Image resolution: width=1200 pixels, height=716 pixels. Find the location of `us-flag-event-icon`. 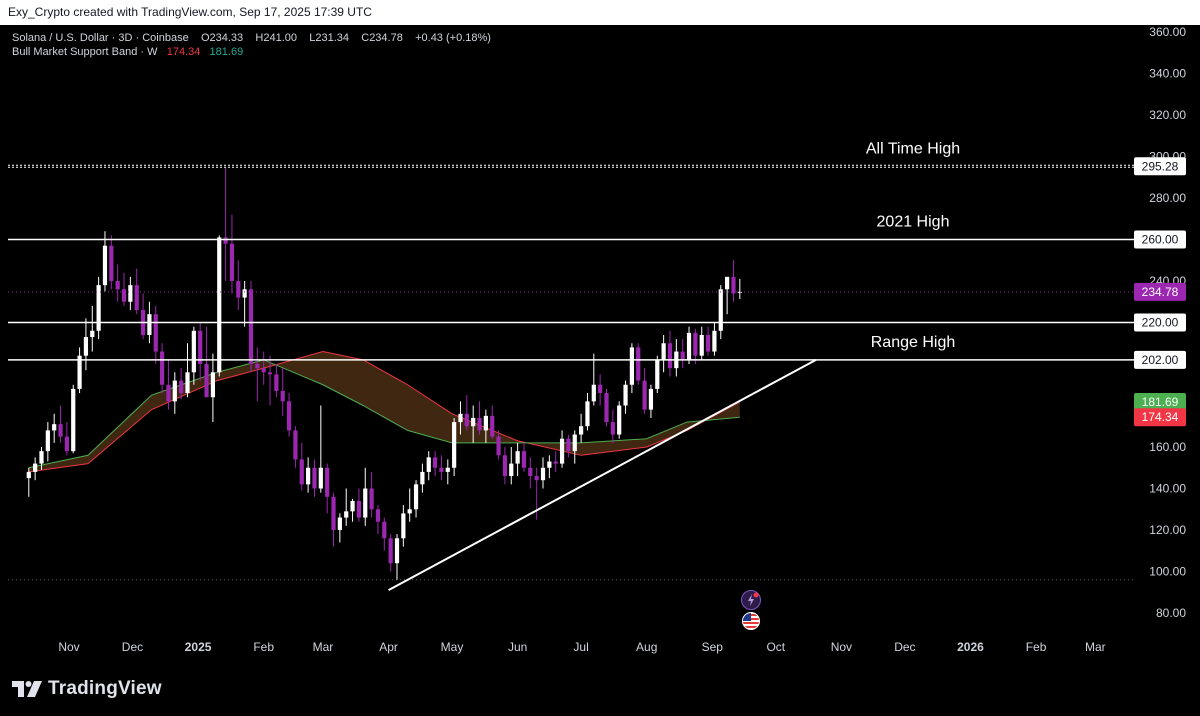

us-flag-event-icon is located at coordinates (751, 621).